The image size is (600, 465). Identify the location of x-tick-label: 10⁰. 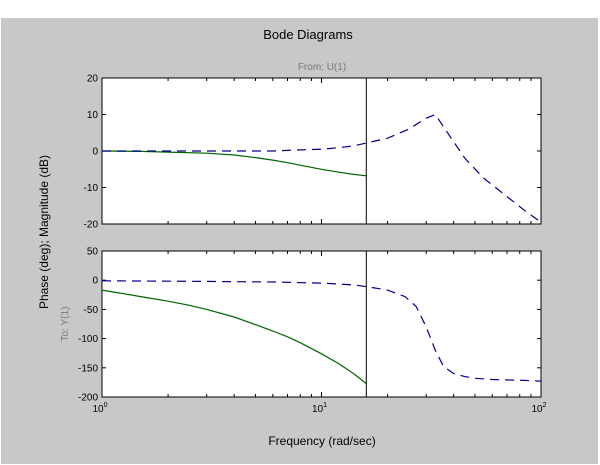
(99, 408).